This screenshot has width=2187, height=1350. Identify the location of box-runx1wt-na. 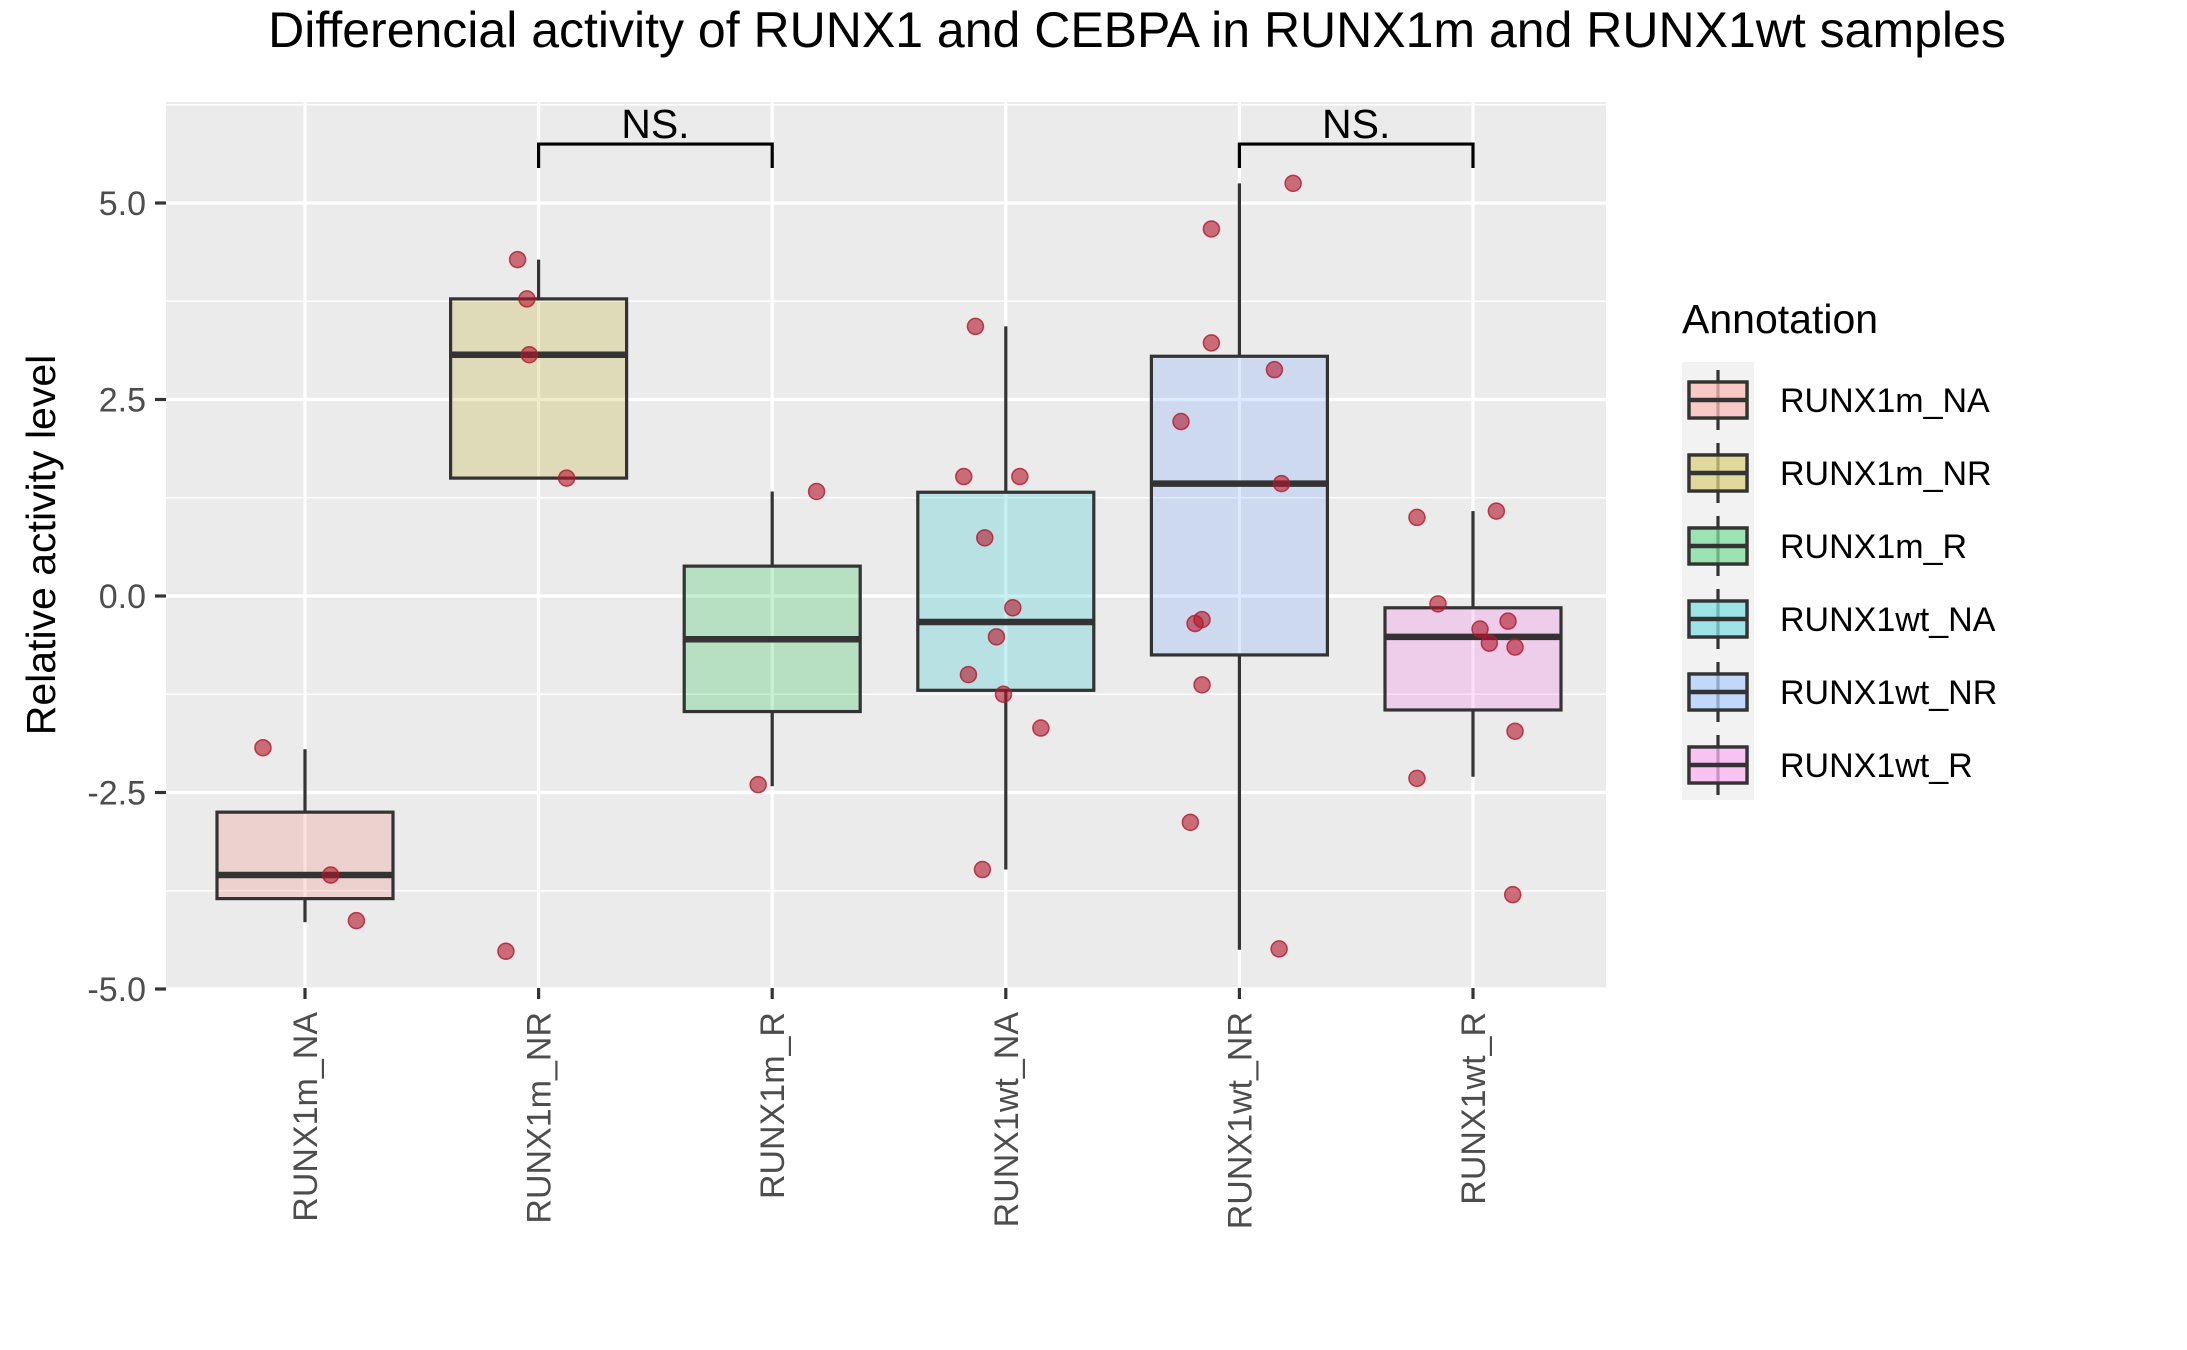
(1006, 598).